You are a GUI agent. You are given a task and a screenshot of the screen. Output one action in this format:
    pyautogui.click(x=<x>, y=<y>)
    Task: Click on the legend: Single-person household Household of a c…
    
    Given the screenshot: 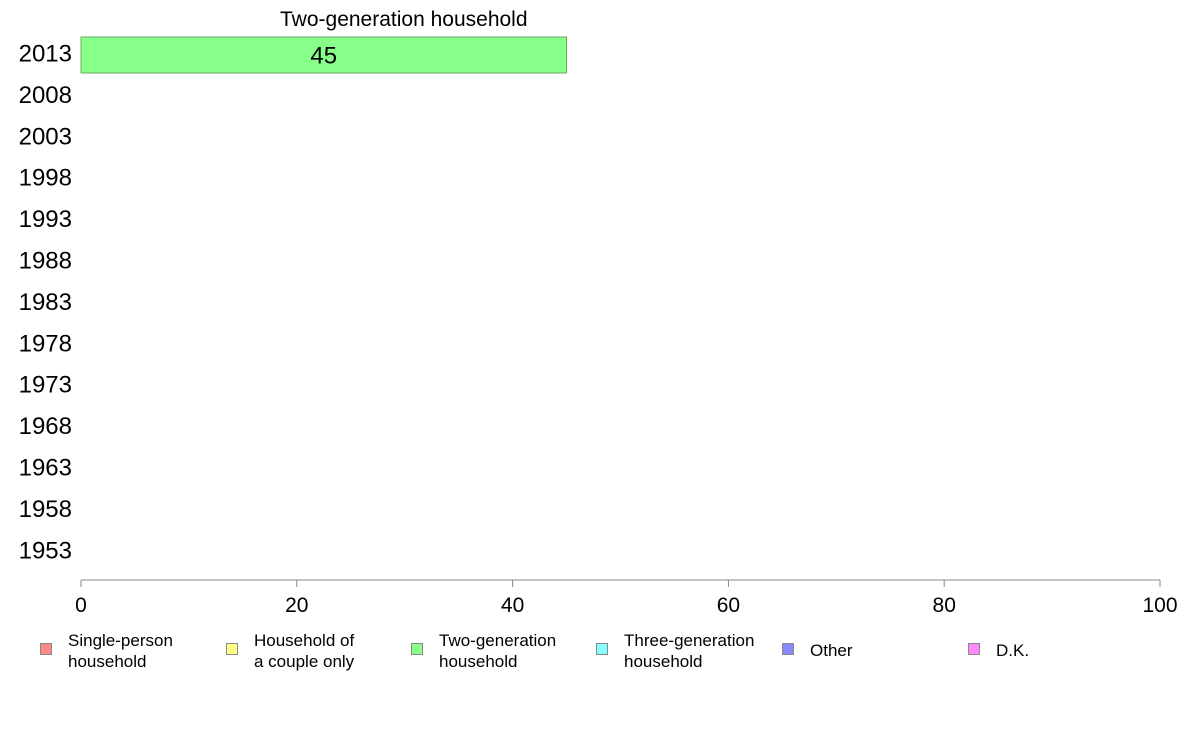 What is the action you would take?
    pyautogui.click(x=594, y=655)
    